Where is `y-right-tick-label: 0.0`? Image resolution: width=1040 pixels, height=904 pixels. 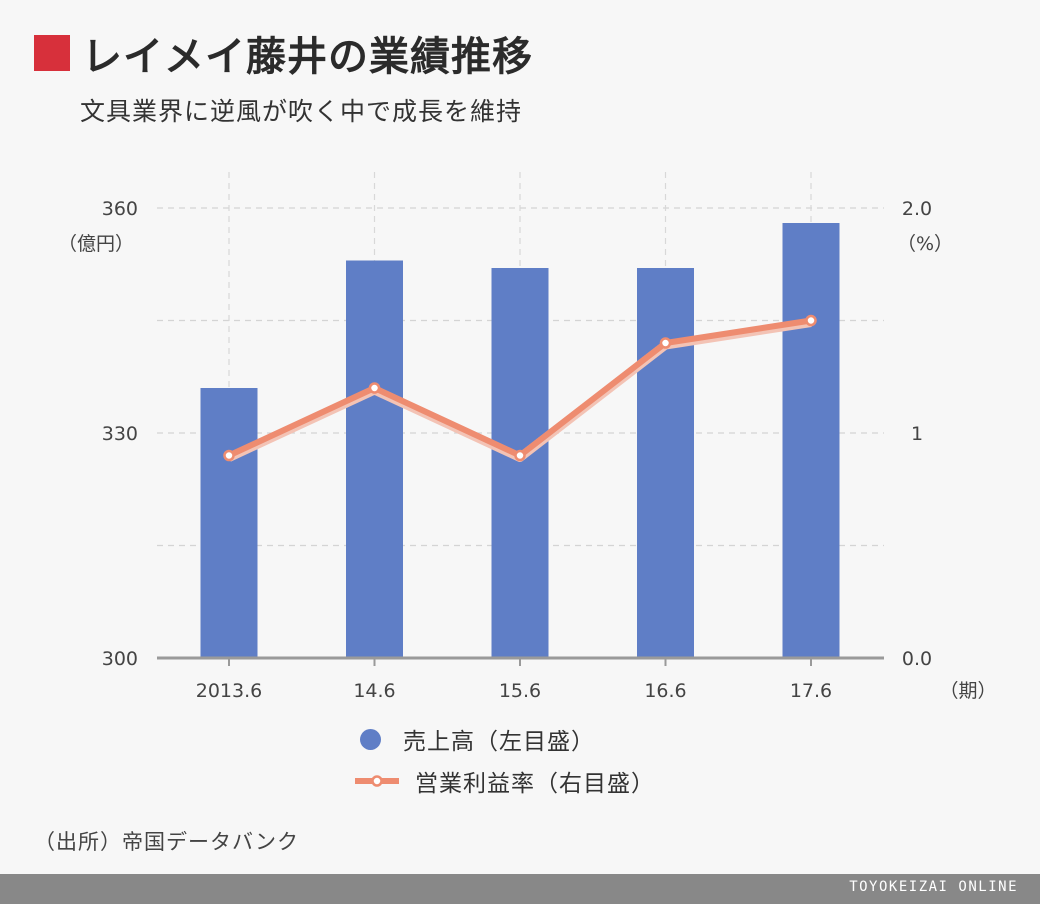
y-right-tick-label: 0.0 is located at coordinates (917, 659).